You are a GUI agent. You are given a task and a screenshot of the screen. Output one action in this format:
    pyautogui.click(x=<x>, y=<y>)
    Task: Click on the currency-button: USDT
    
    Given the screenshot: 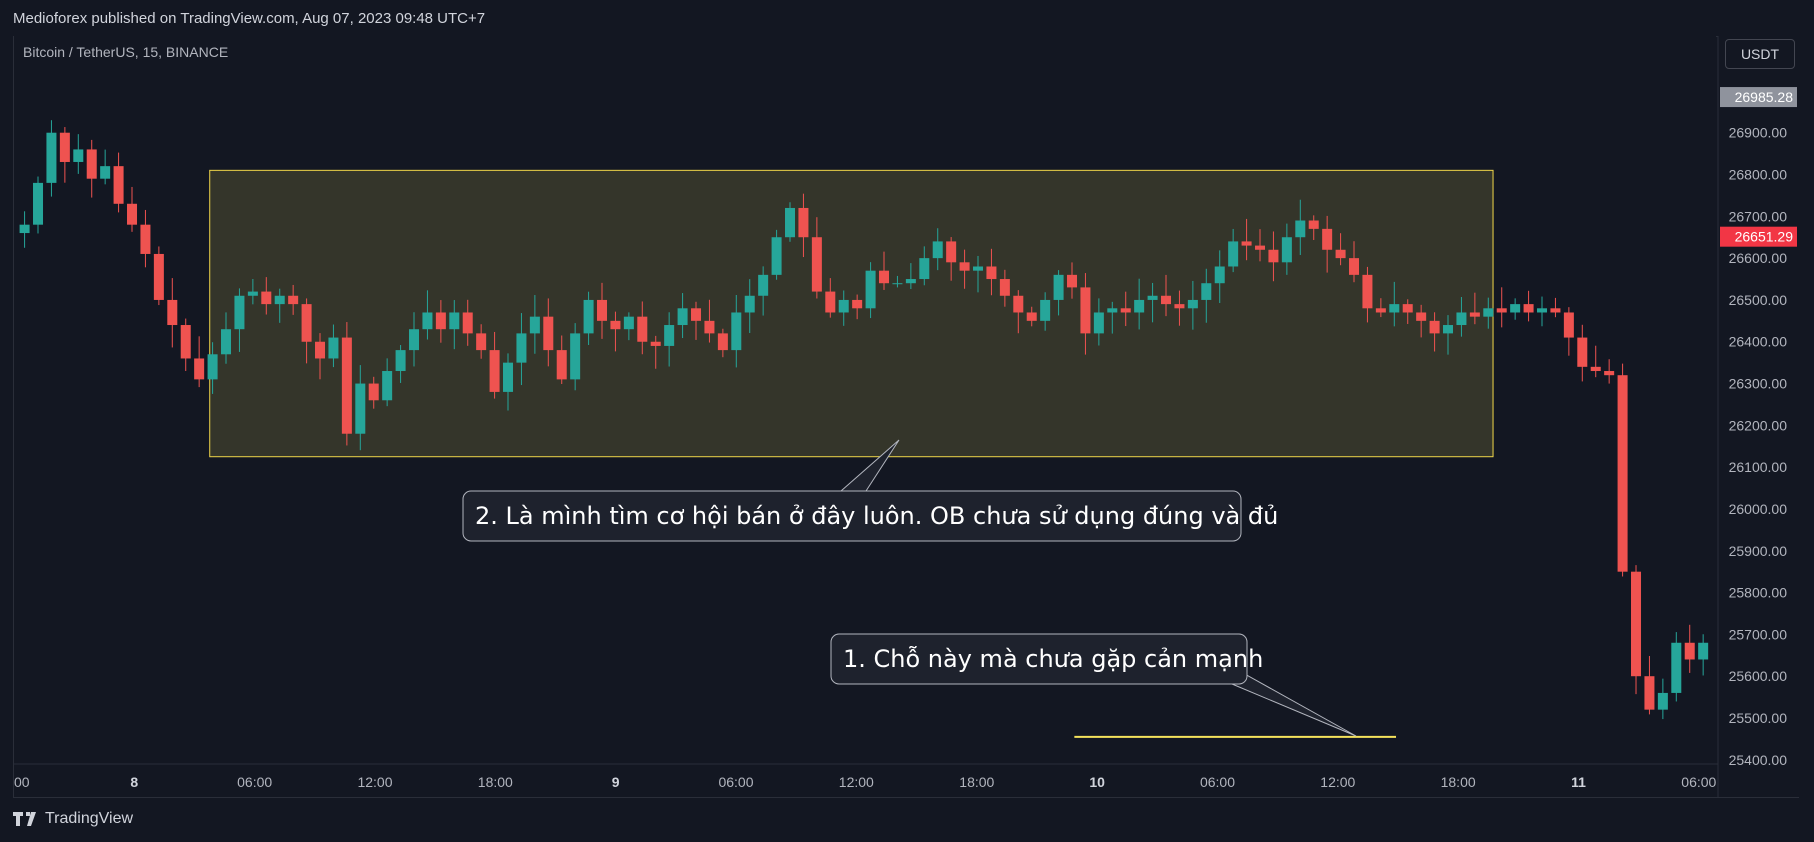 What is the action you would take?
    pyautogui.click(x=1760, y=54)
    